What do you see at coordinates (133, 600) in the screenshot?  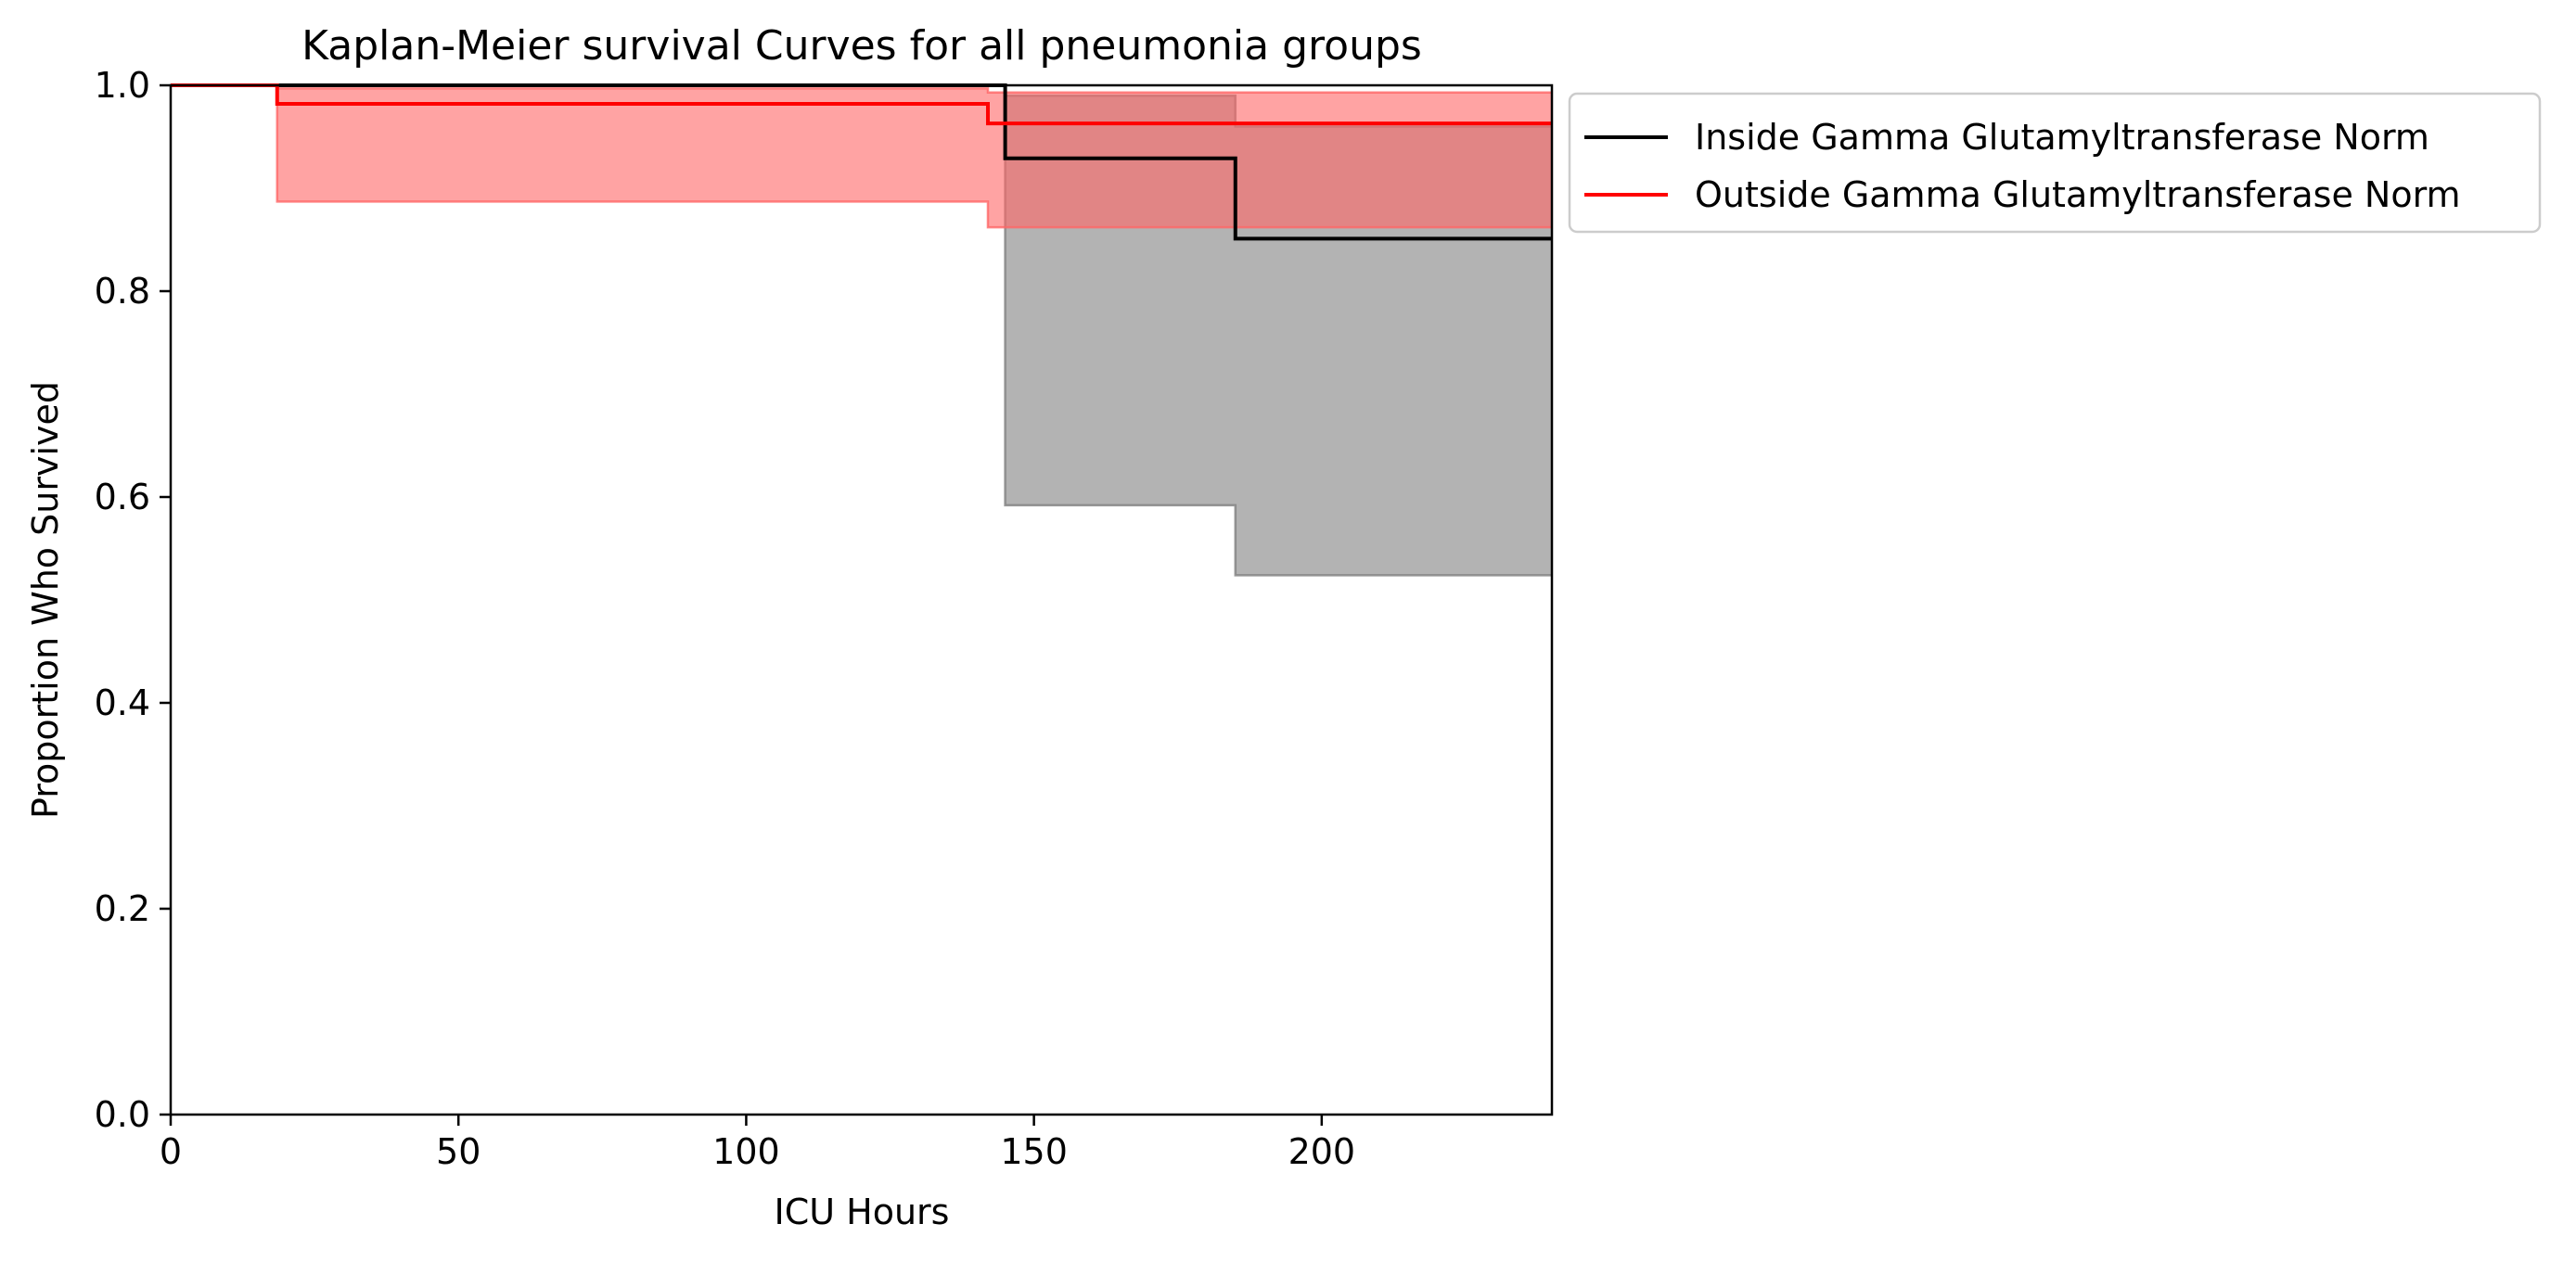 I see `y-axis-ticks: 0.0 0.2 0.4 0.6 0.8 1.0` at bounding box center [133, 600].